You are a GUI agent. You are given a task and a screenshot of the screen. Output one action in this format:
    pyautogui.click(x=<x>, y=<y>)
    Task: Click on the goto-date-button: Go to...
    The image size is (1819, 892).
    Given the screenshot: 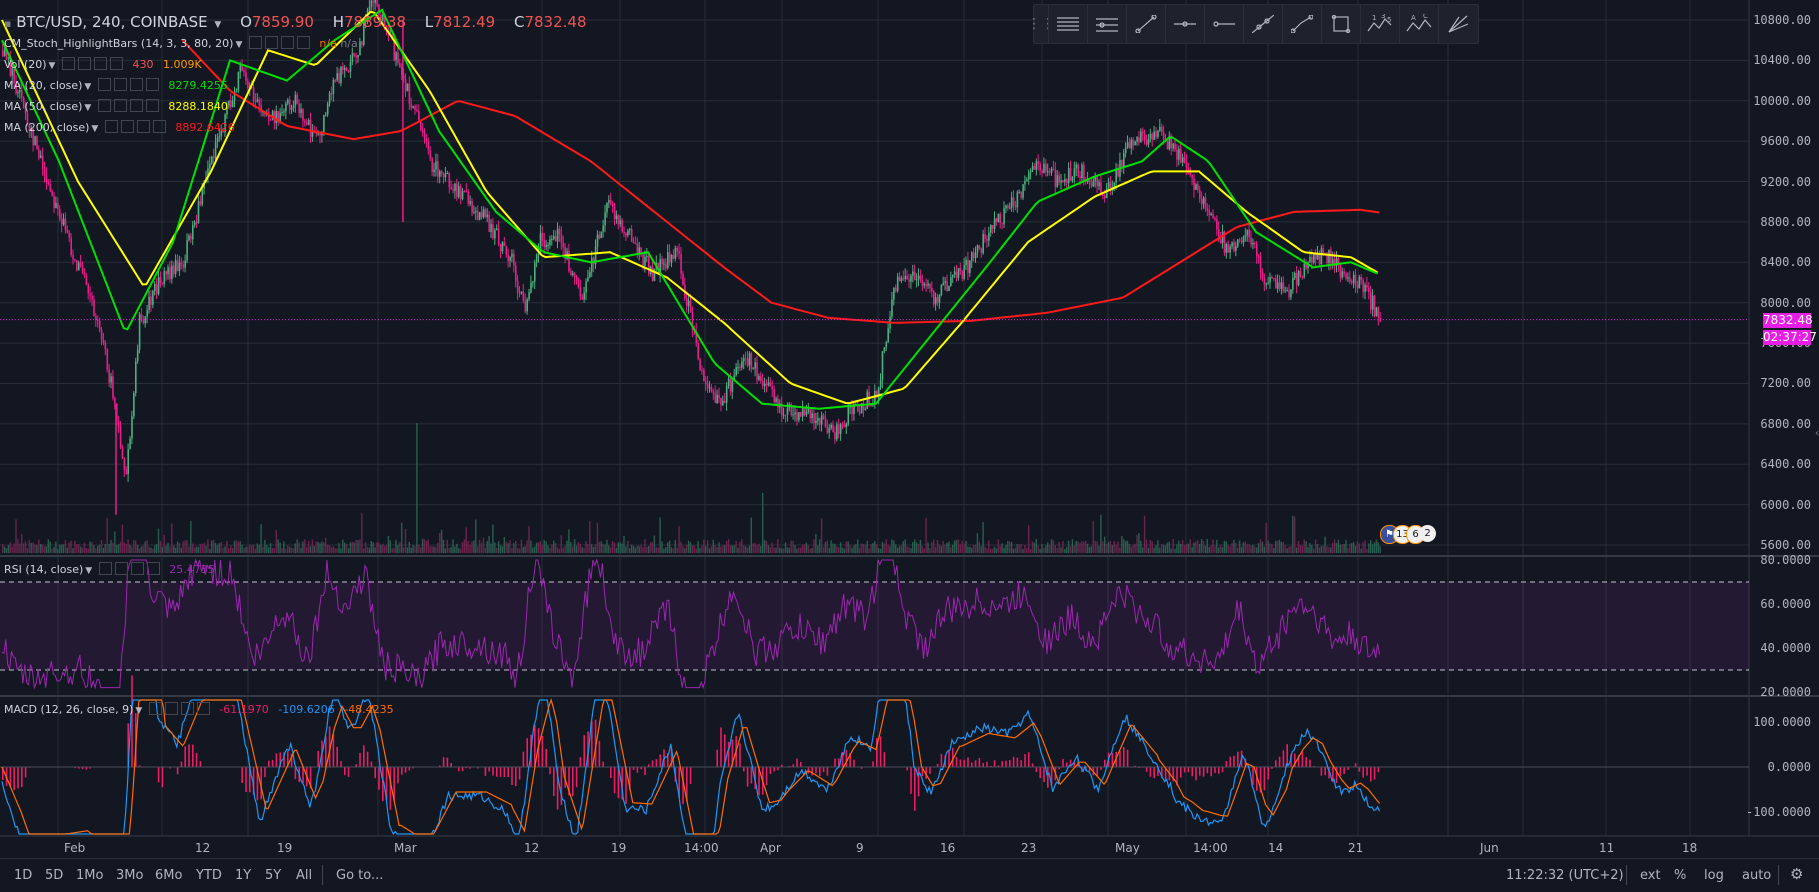 What is the action you would take?
    pyautogui.click(x=360, y=875)
    